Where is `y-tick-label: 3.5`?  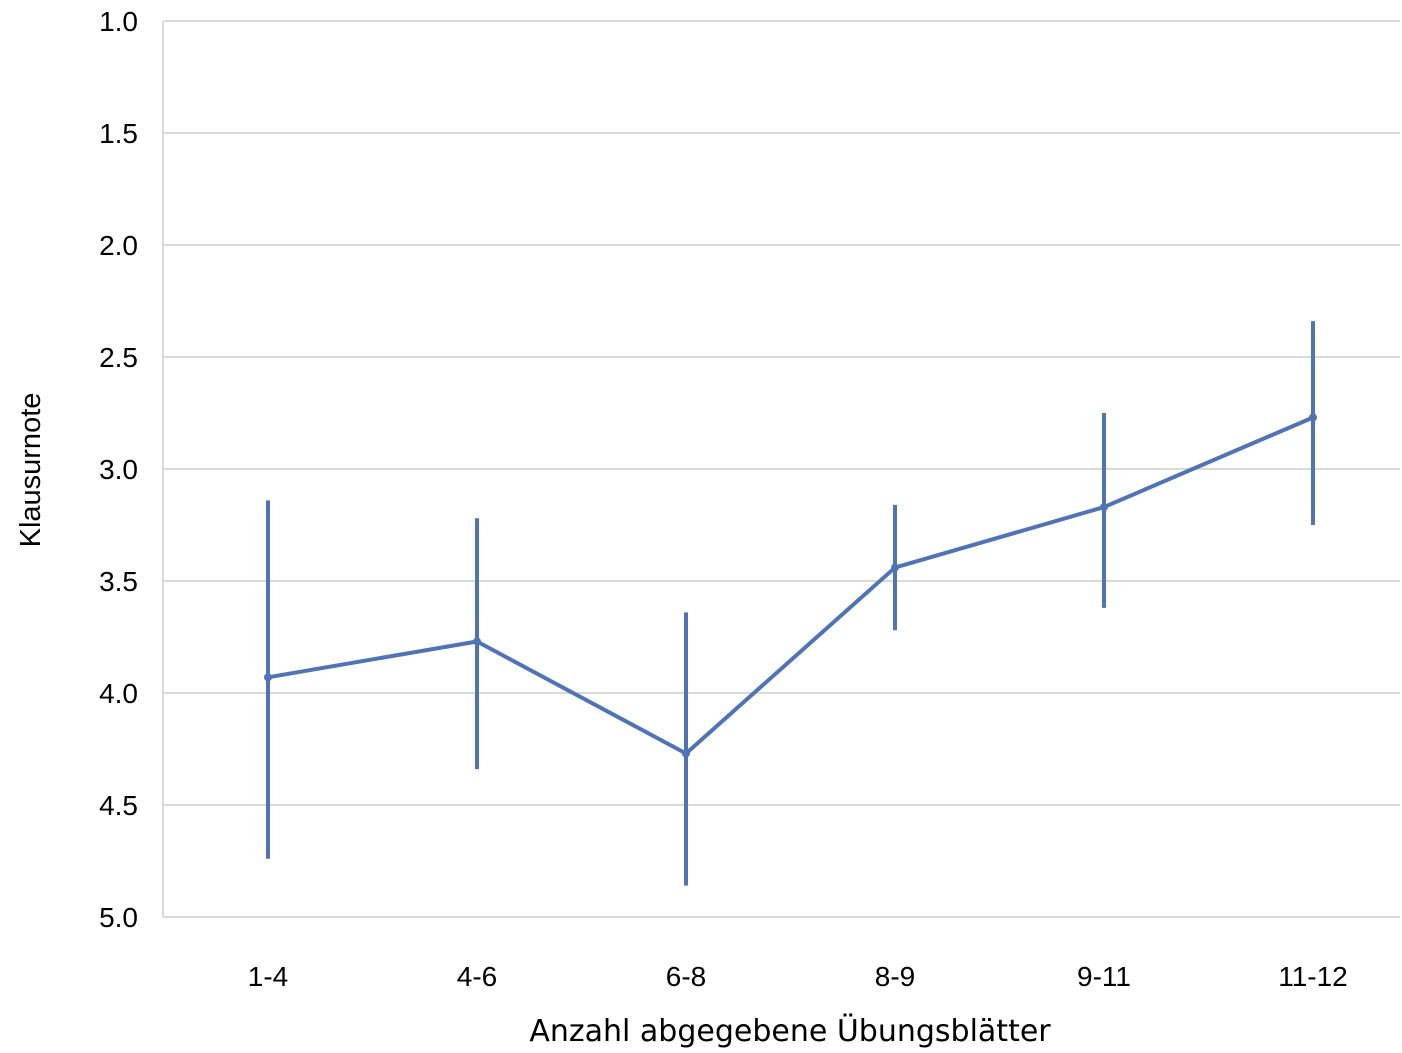 y-tick-label: 3.5 is located at coordinates (118, 581).